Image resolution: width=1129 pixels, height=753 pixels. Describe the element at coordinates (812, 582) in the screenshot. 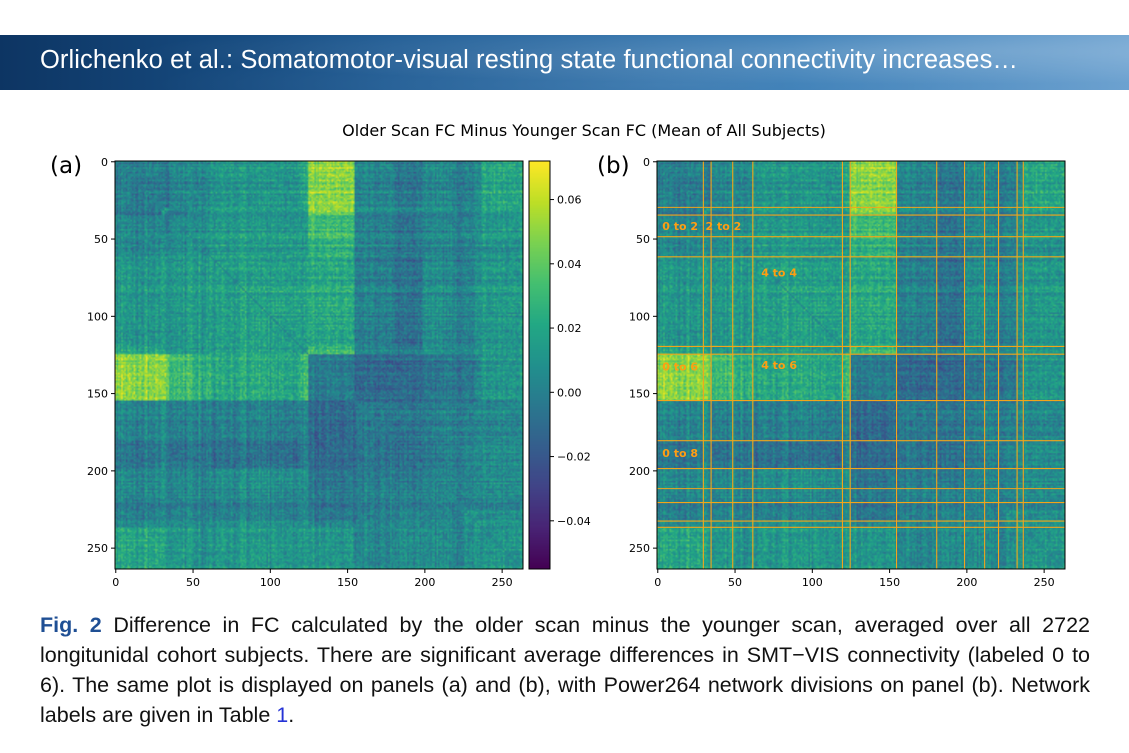

I see `heatmap-b-x-tick-label: 100` at that location.